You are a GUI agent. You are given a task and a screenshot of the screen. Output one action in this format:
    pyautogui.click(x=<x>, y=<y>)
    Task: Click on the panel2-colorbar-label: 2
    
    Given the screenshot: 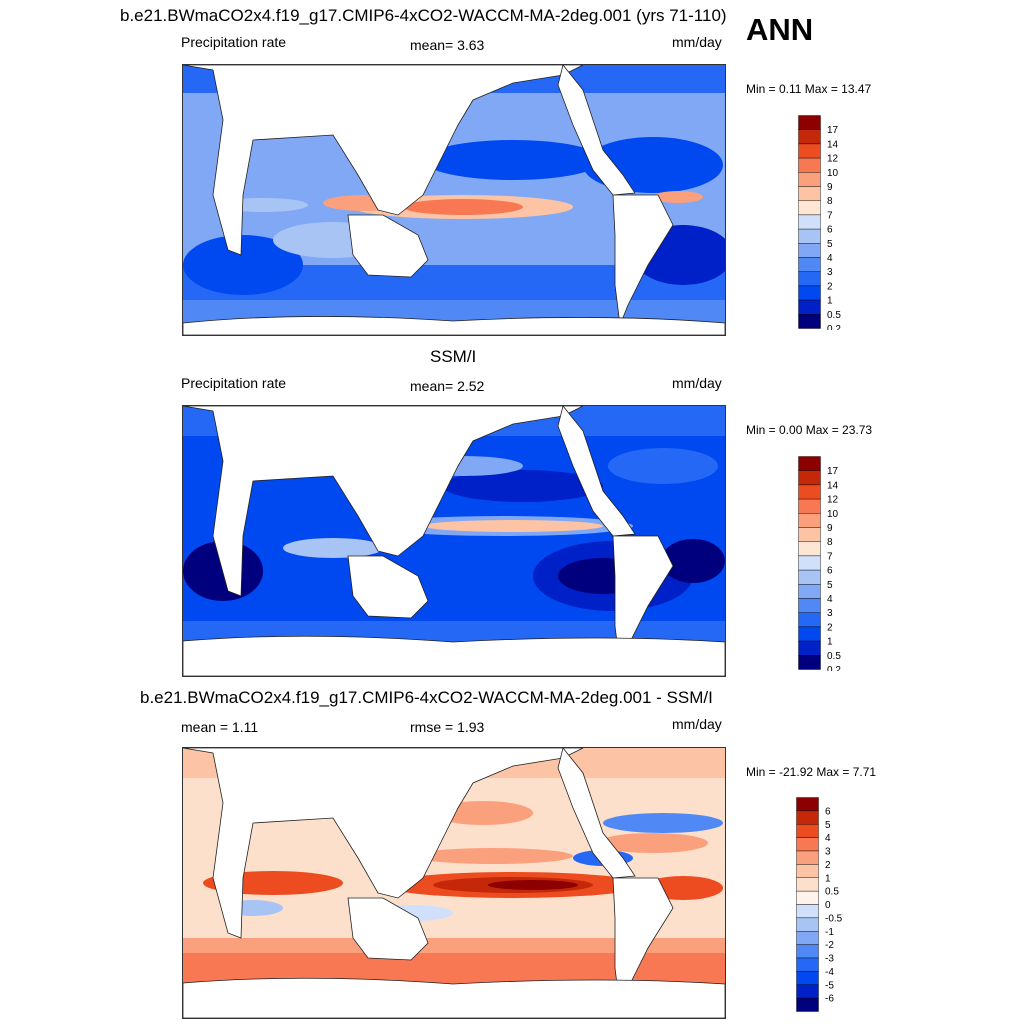 What is the action you would take?
    pyautogui.click(x=830, y=627)
    